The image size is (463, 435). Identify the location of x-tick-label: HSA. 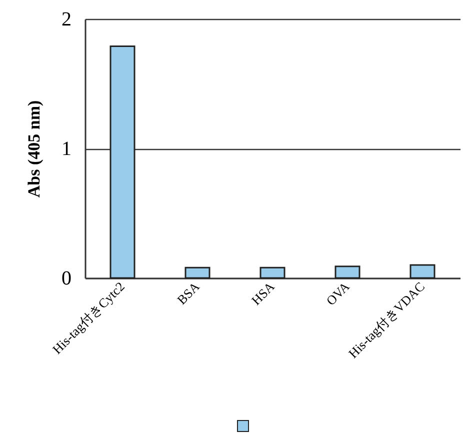
(263, 293).